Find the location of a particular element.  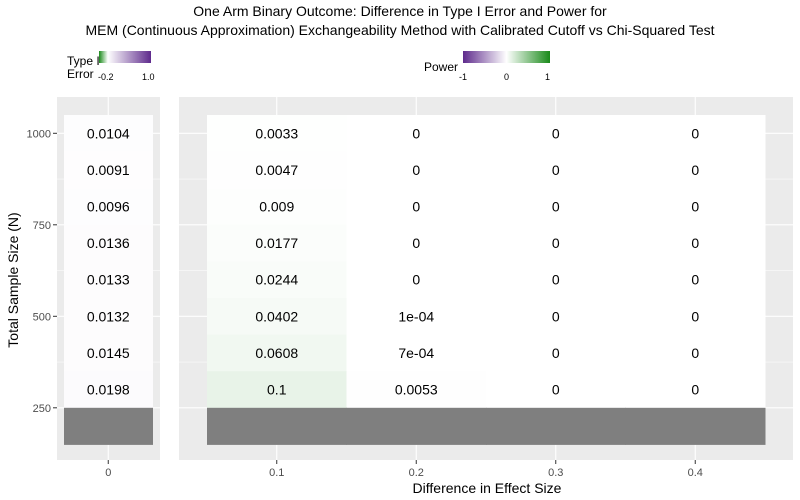

legend-type1-tick-min: -0.2 is located at coordinates (106, 77).